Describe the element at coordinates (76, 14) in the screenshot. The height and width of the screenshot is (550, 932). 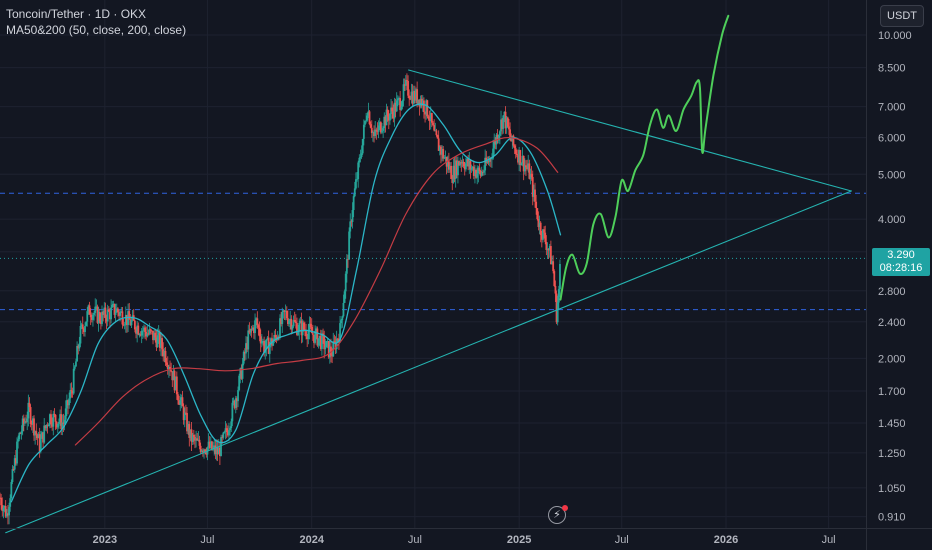
I see `symbol-title: Toncoin/Tether · 1D · OKX` at that location.